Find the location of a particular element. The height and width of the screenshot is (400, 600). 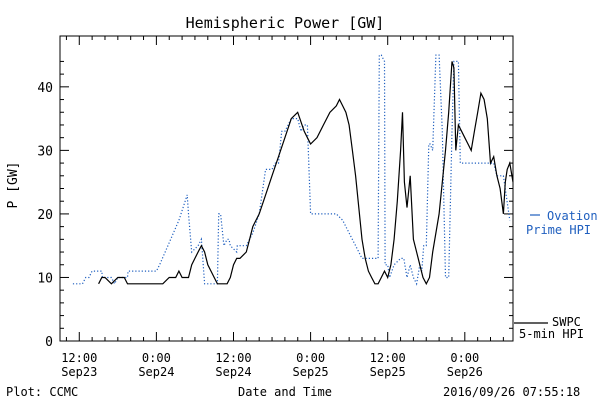

legend-ovation-label: Ovation is located at coordinates (572, 216).